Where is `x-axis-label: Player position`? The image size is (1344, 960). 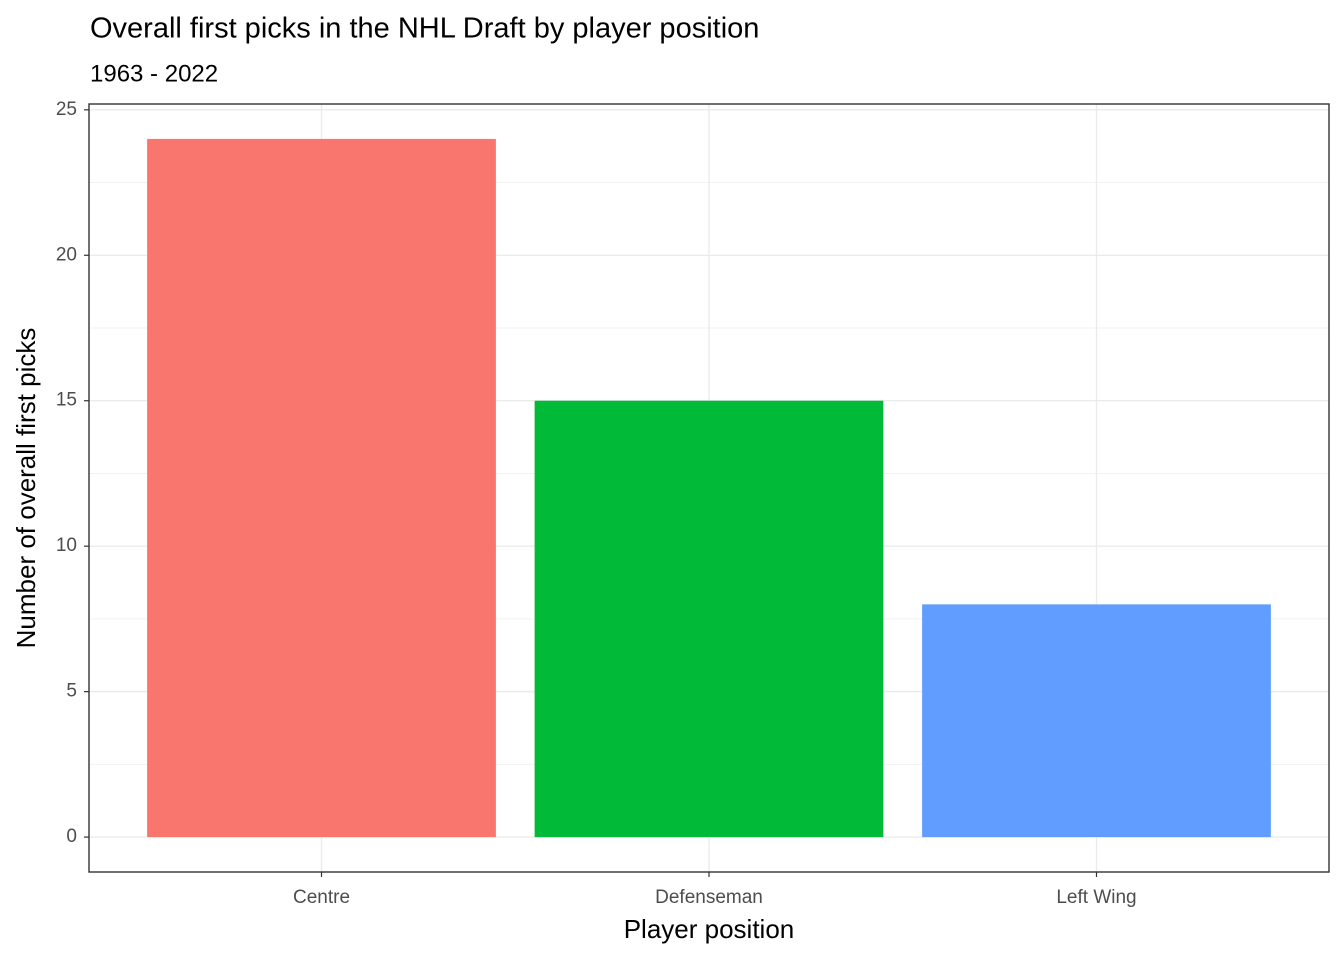 x-axis-label: Player position is located at coordinates (709, 929).